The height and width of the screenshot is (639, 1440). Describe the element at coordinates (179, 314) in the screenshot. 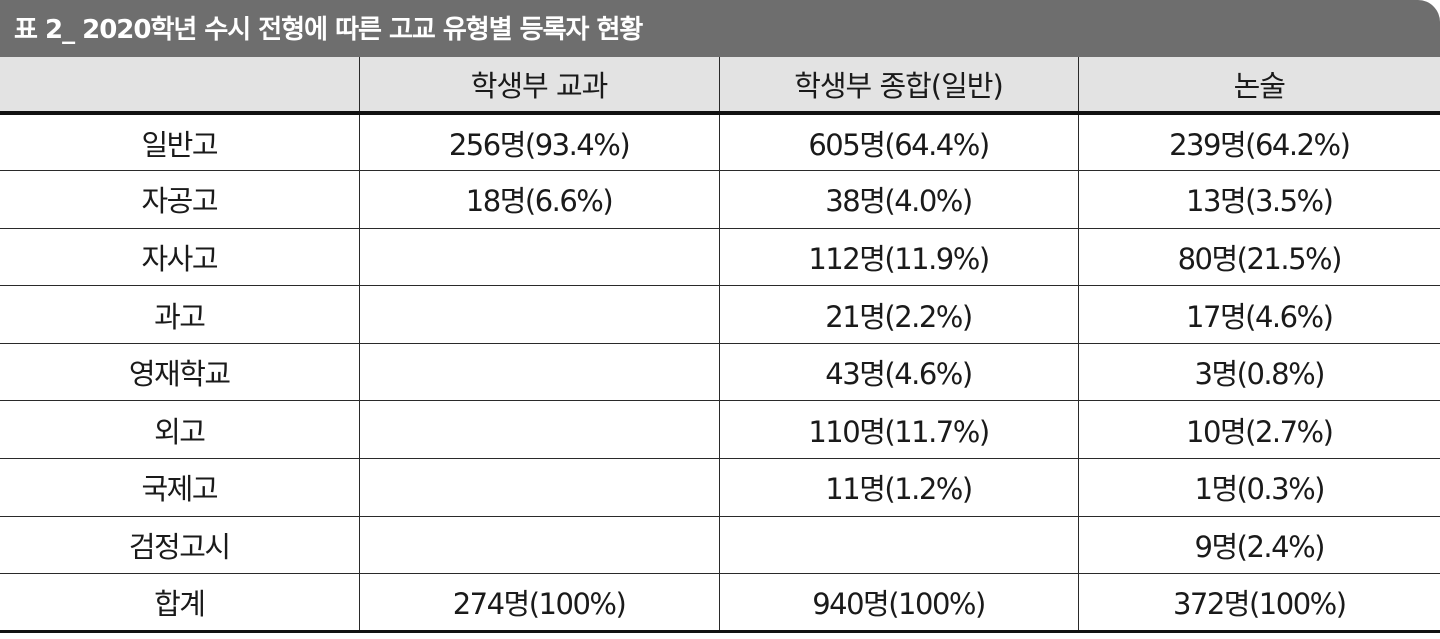

I see `school-type-cell: 과고` at that location.